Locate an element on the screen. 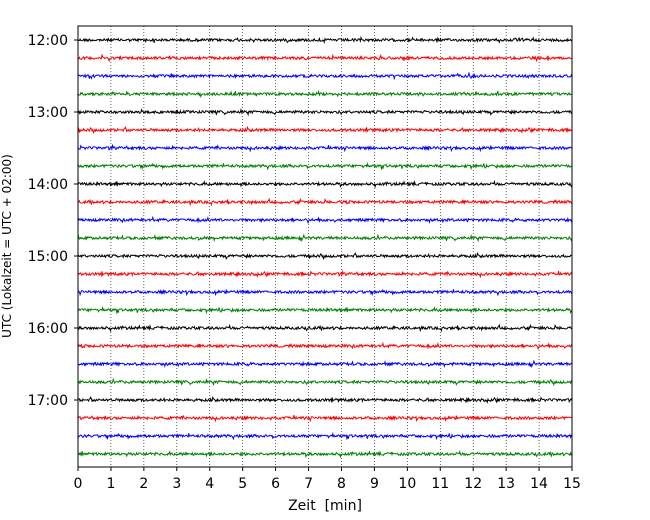 Image resolution: width=650 pixels, height=520 pixels. x-tick-label: 8 is located at coordinates (341, 484).